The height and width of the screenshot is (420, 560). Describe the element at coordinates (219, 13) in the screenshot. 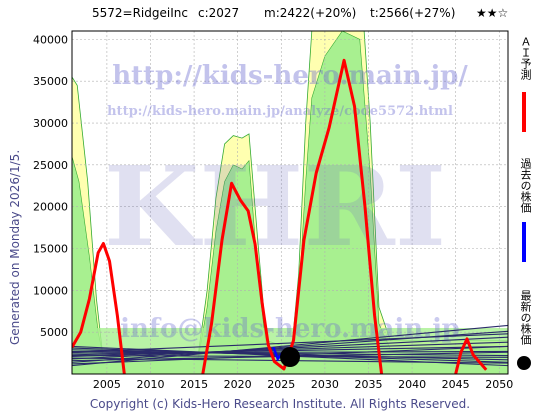

I see `current-price: c:2027` at that location.